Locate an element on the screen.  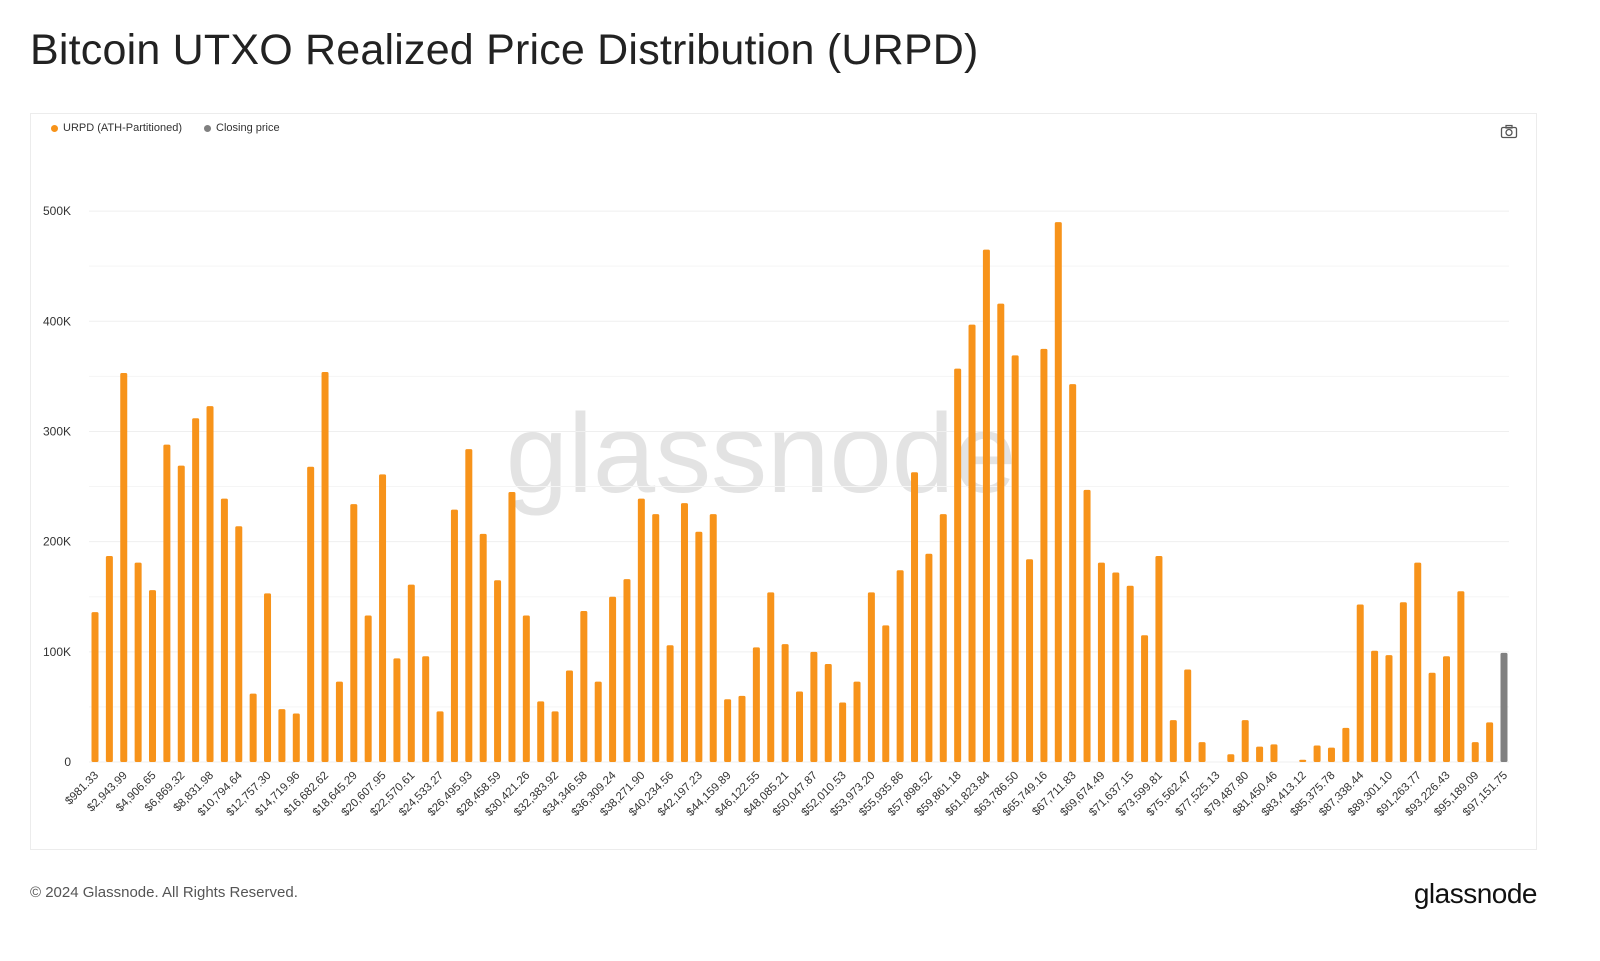
camera-icon is located at coordinates (1509, 132).